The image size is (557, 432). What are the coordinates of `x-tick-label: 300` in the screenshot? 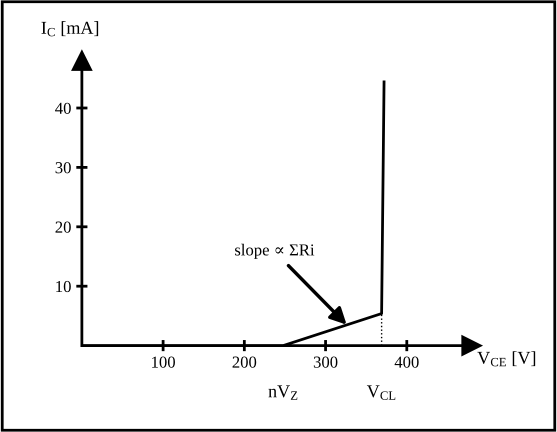 It's located at (326, 362).